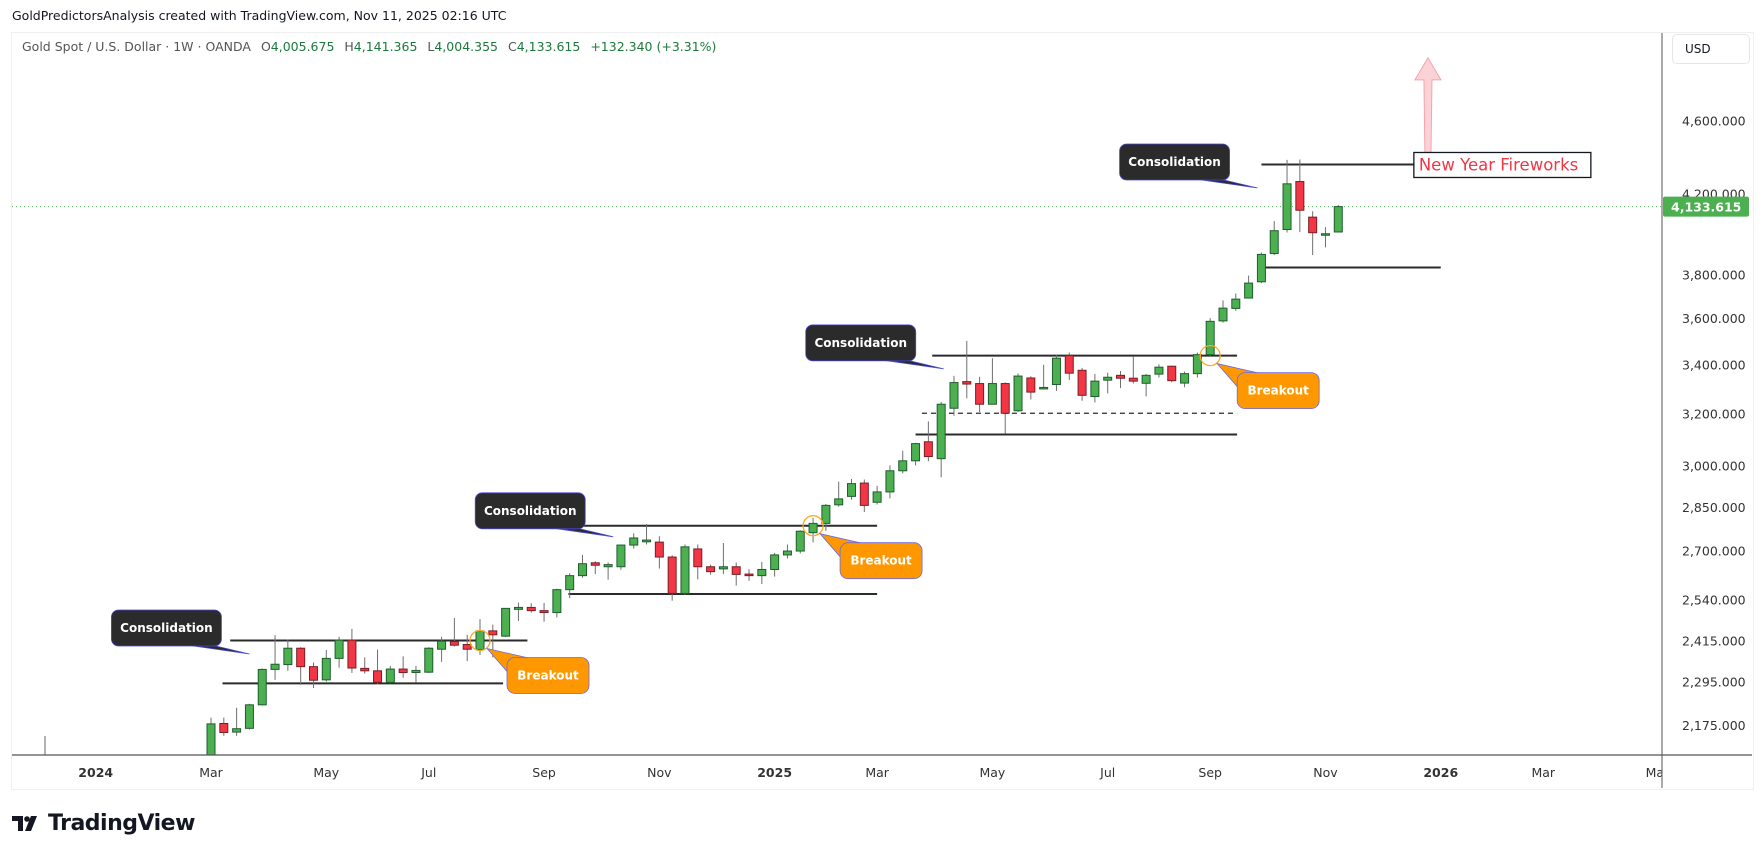 This screenshot has height=859, width=1763. Describe the element at coordinates (1188, 166) in the screenshot. I see `consolidation-label-4: Consolidation` at that location.